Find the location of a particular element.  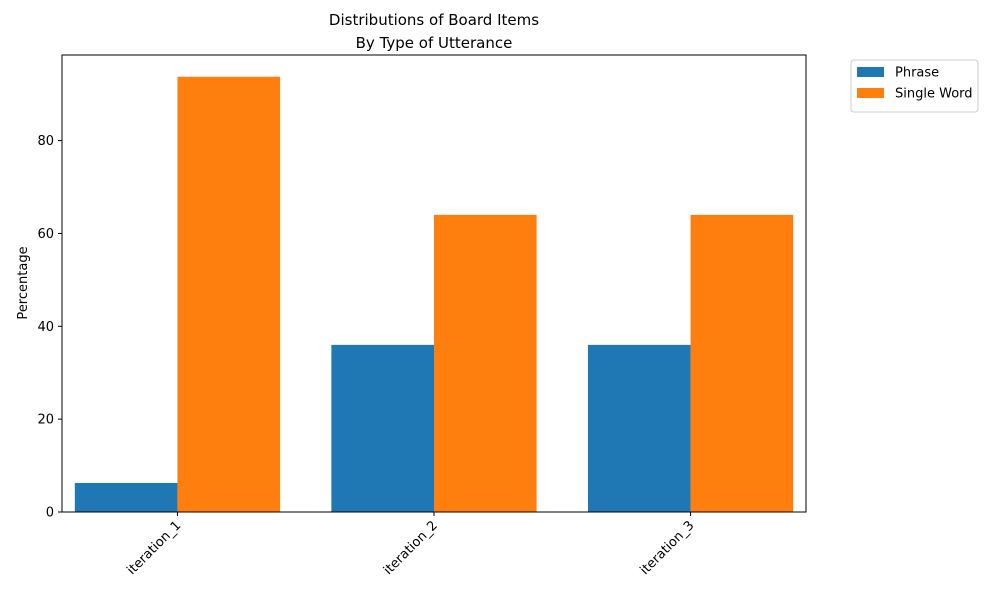

x-tick-label: iteration_1 is located at coordinates (154, 548).